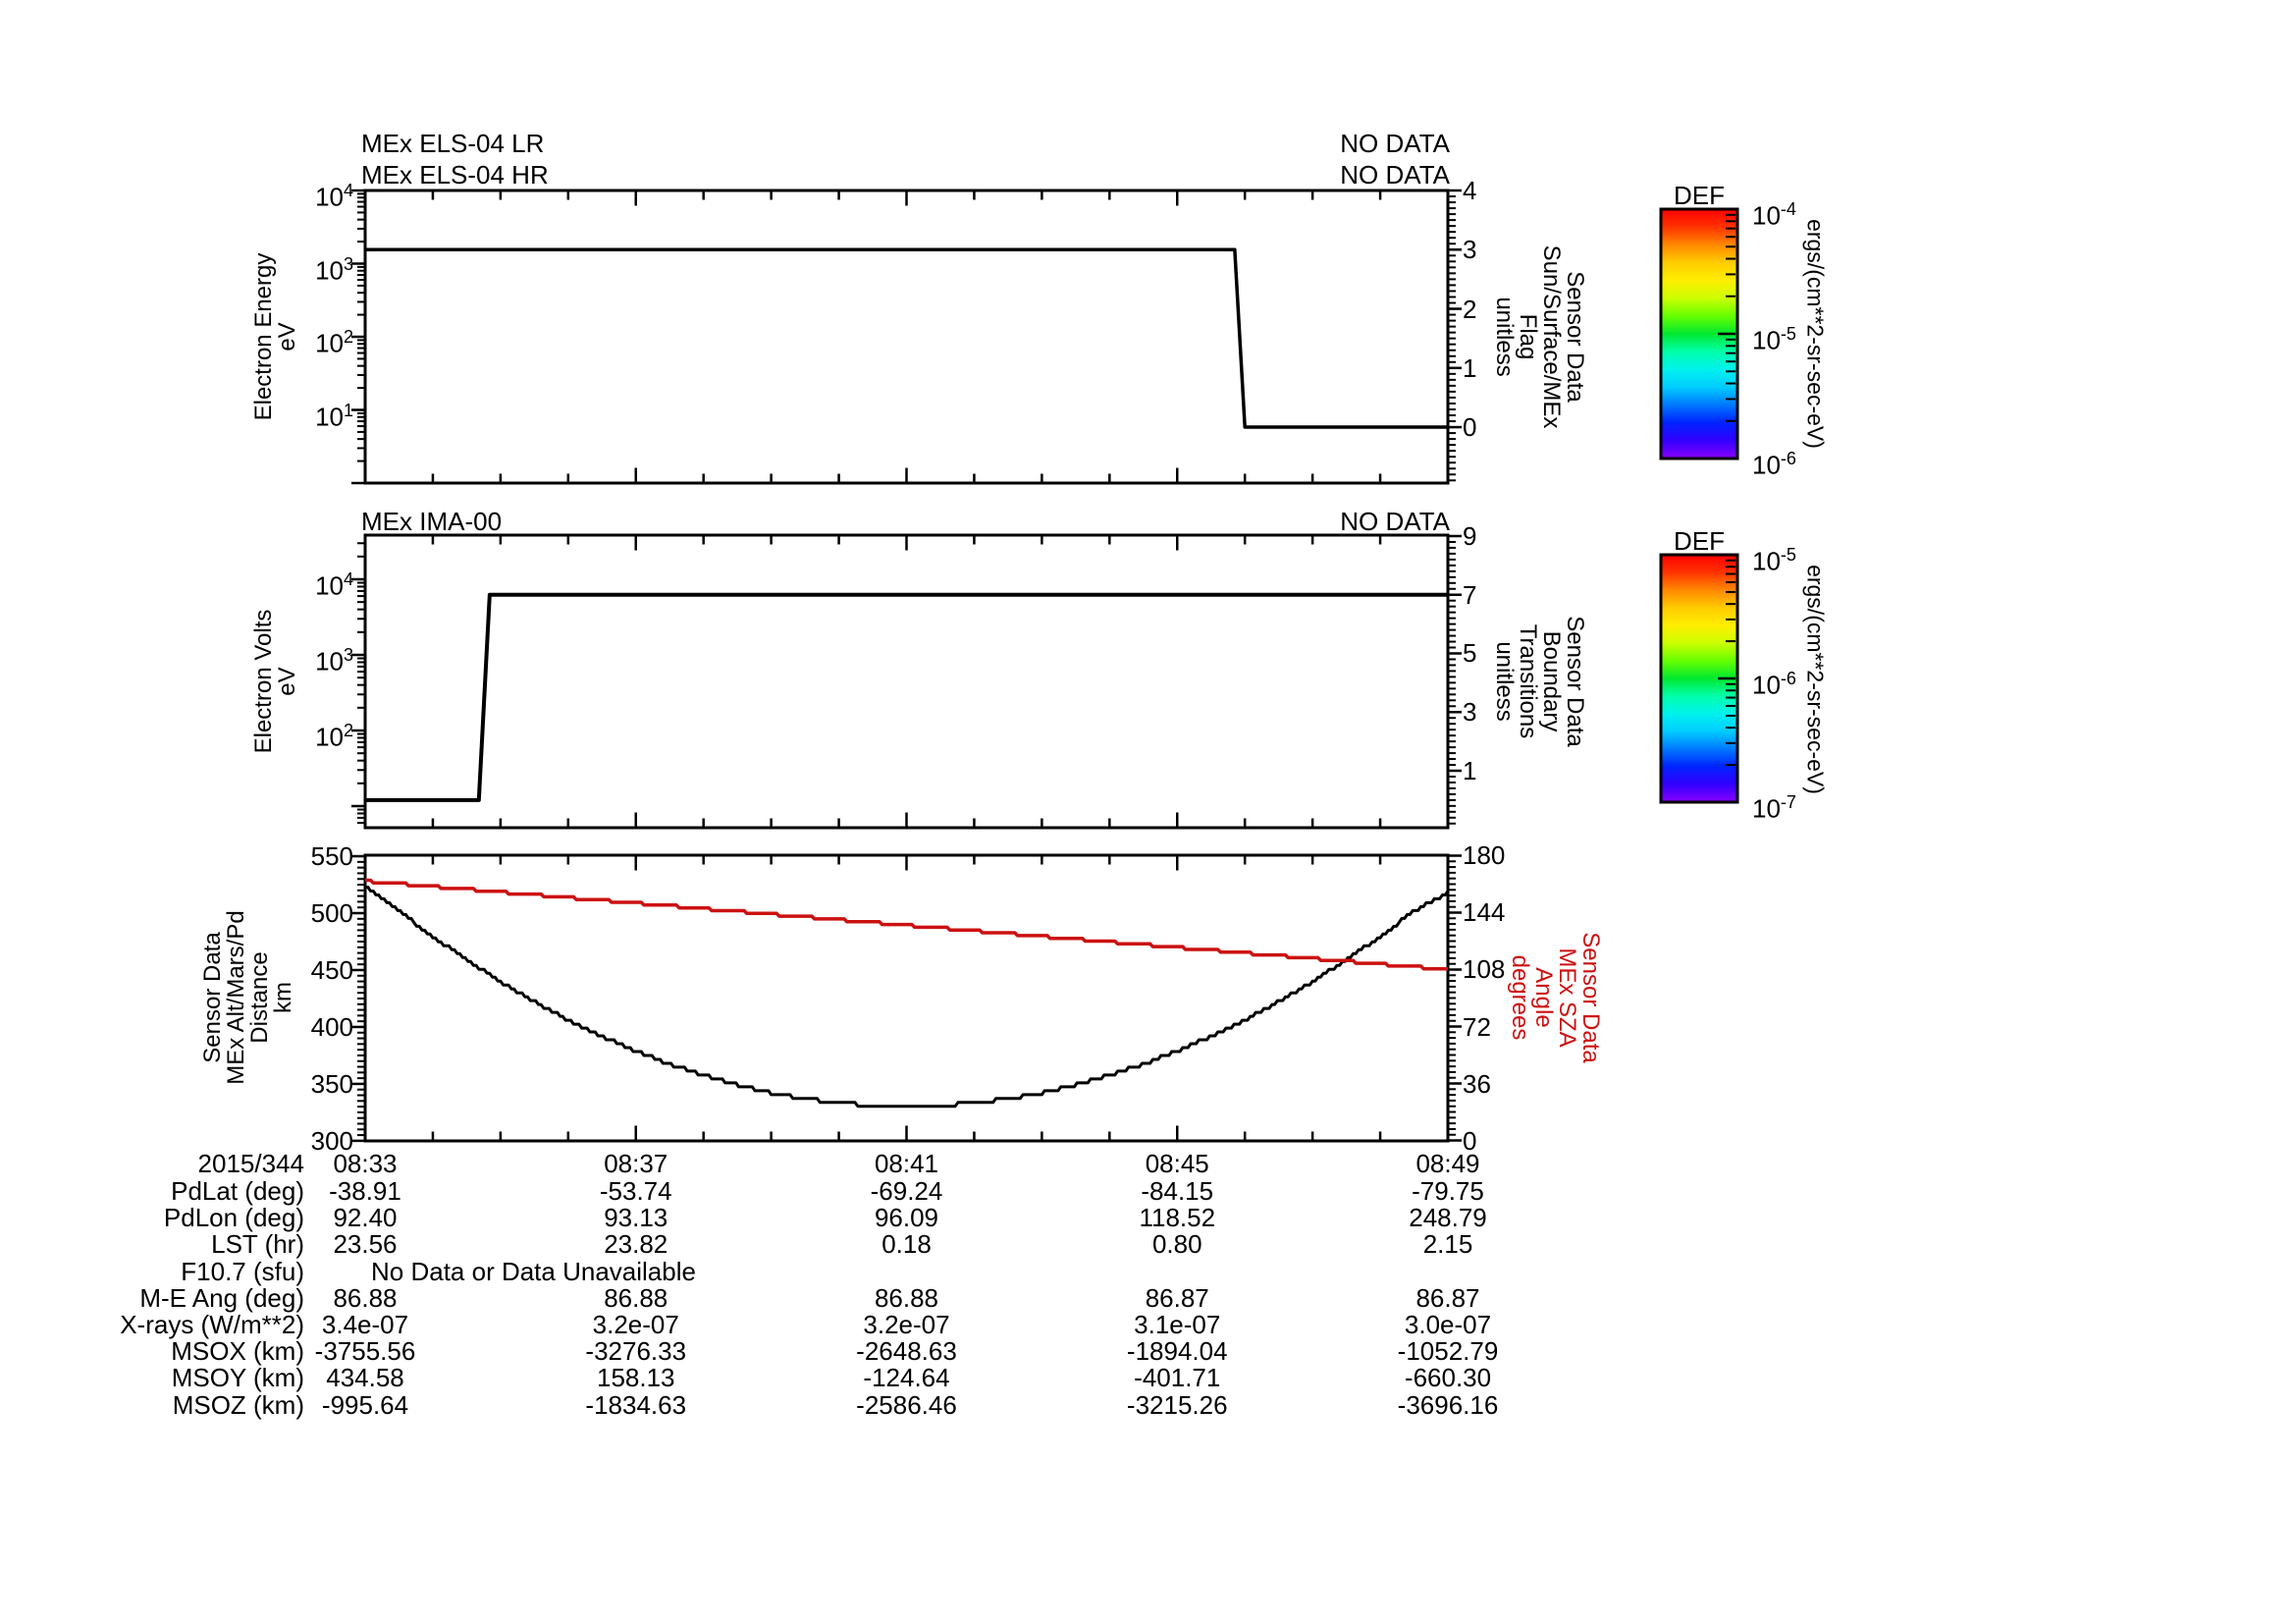 This screenshot has width=2296, height=1623. I want to click on table-cell: 0.80, so click(1176, 1244).